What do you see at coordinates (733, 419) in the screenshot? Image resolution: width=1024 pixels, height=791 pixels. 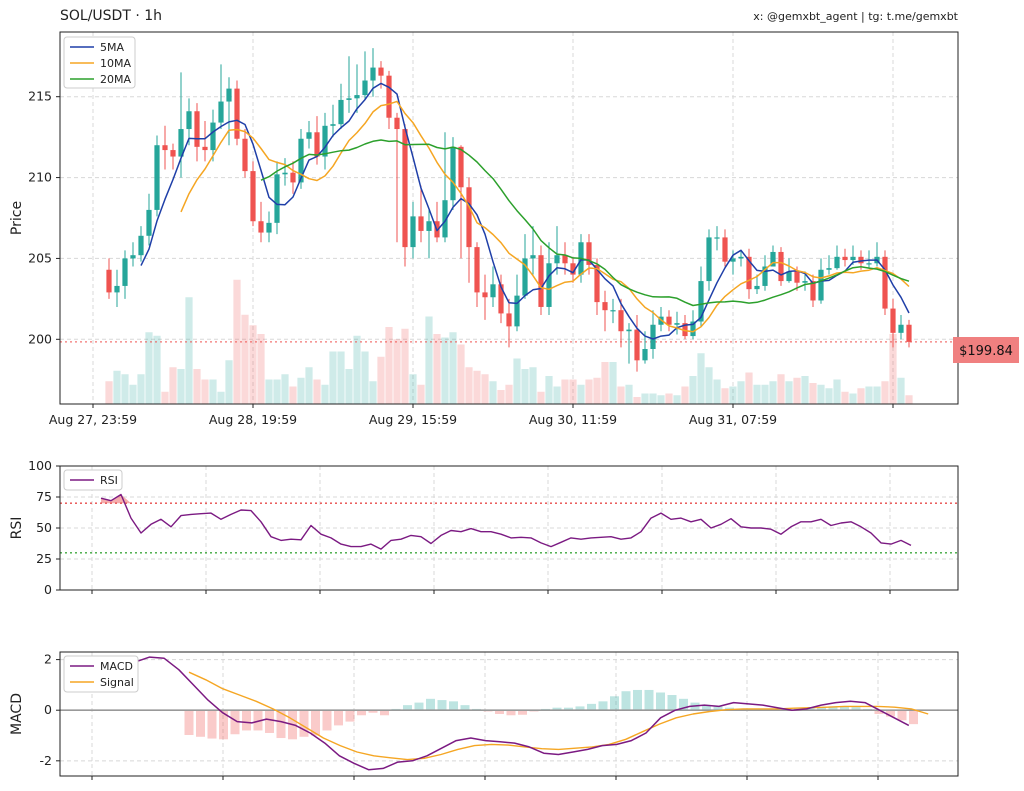 I see `price-xtick-label: Aug 31, 07:59` at bounding box center [733, 419].